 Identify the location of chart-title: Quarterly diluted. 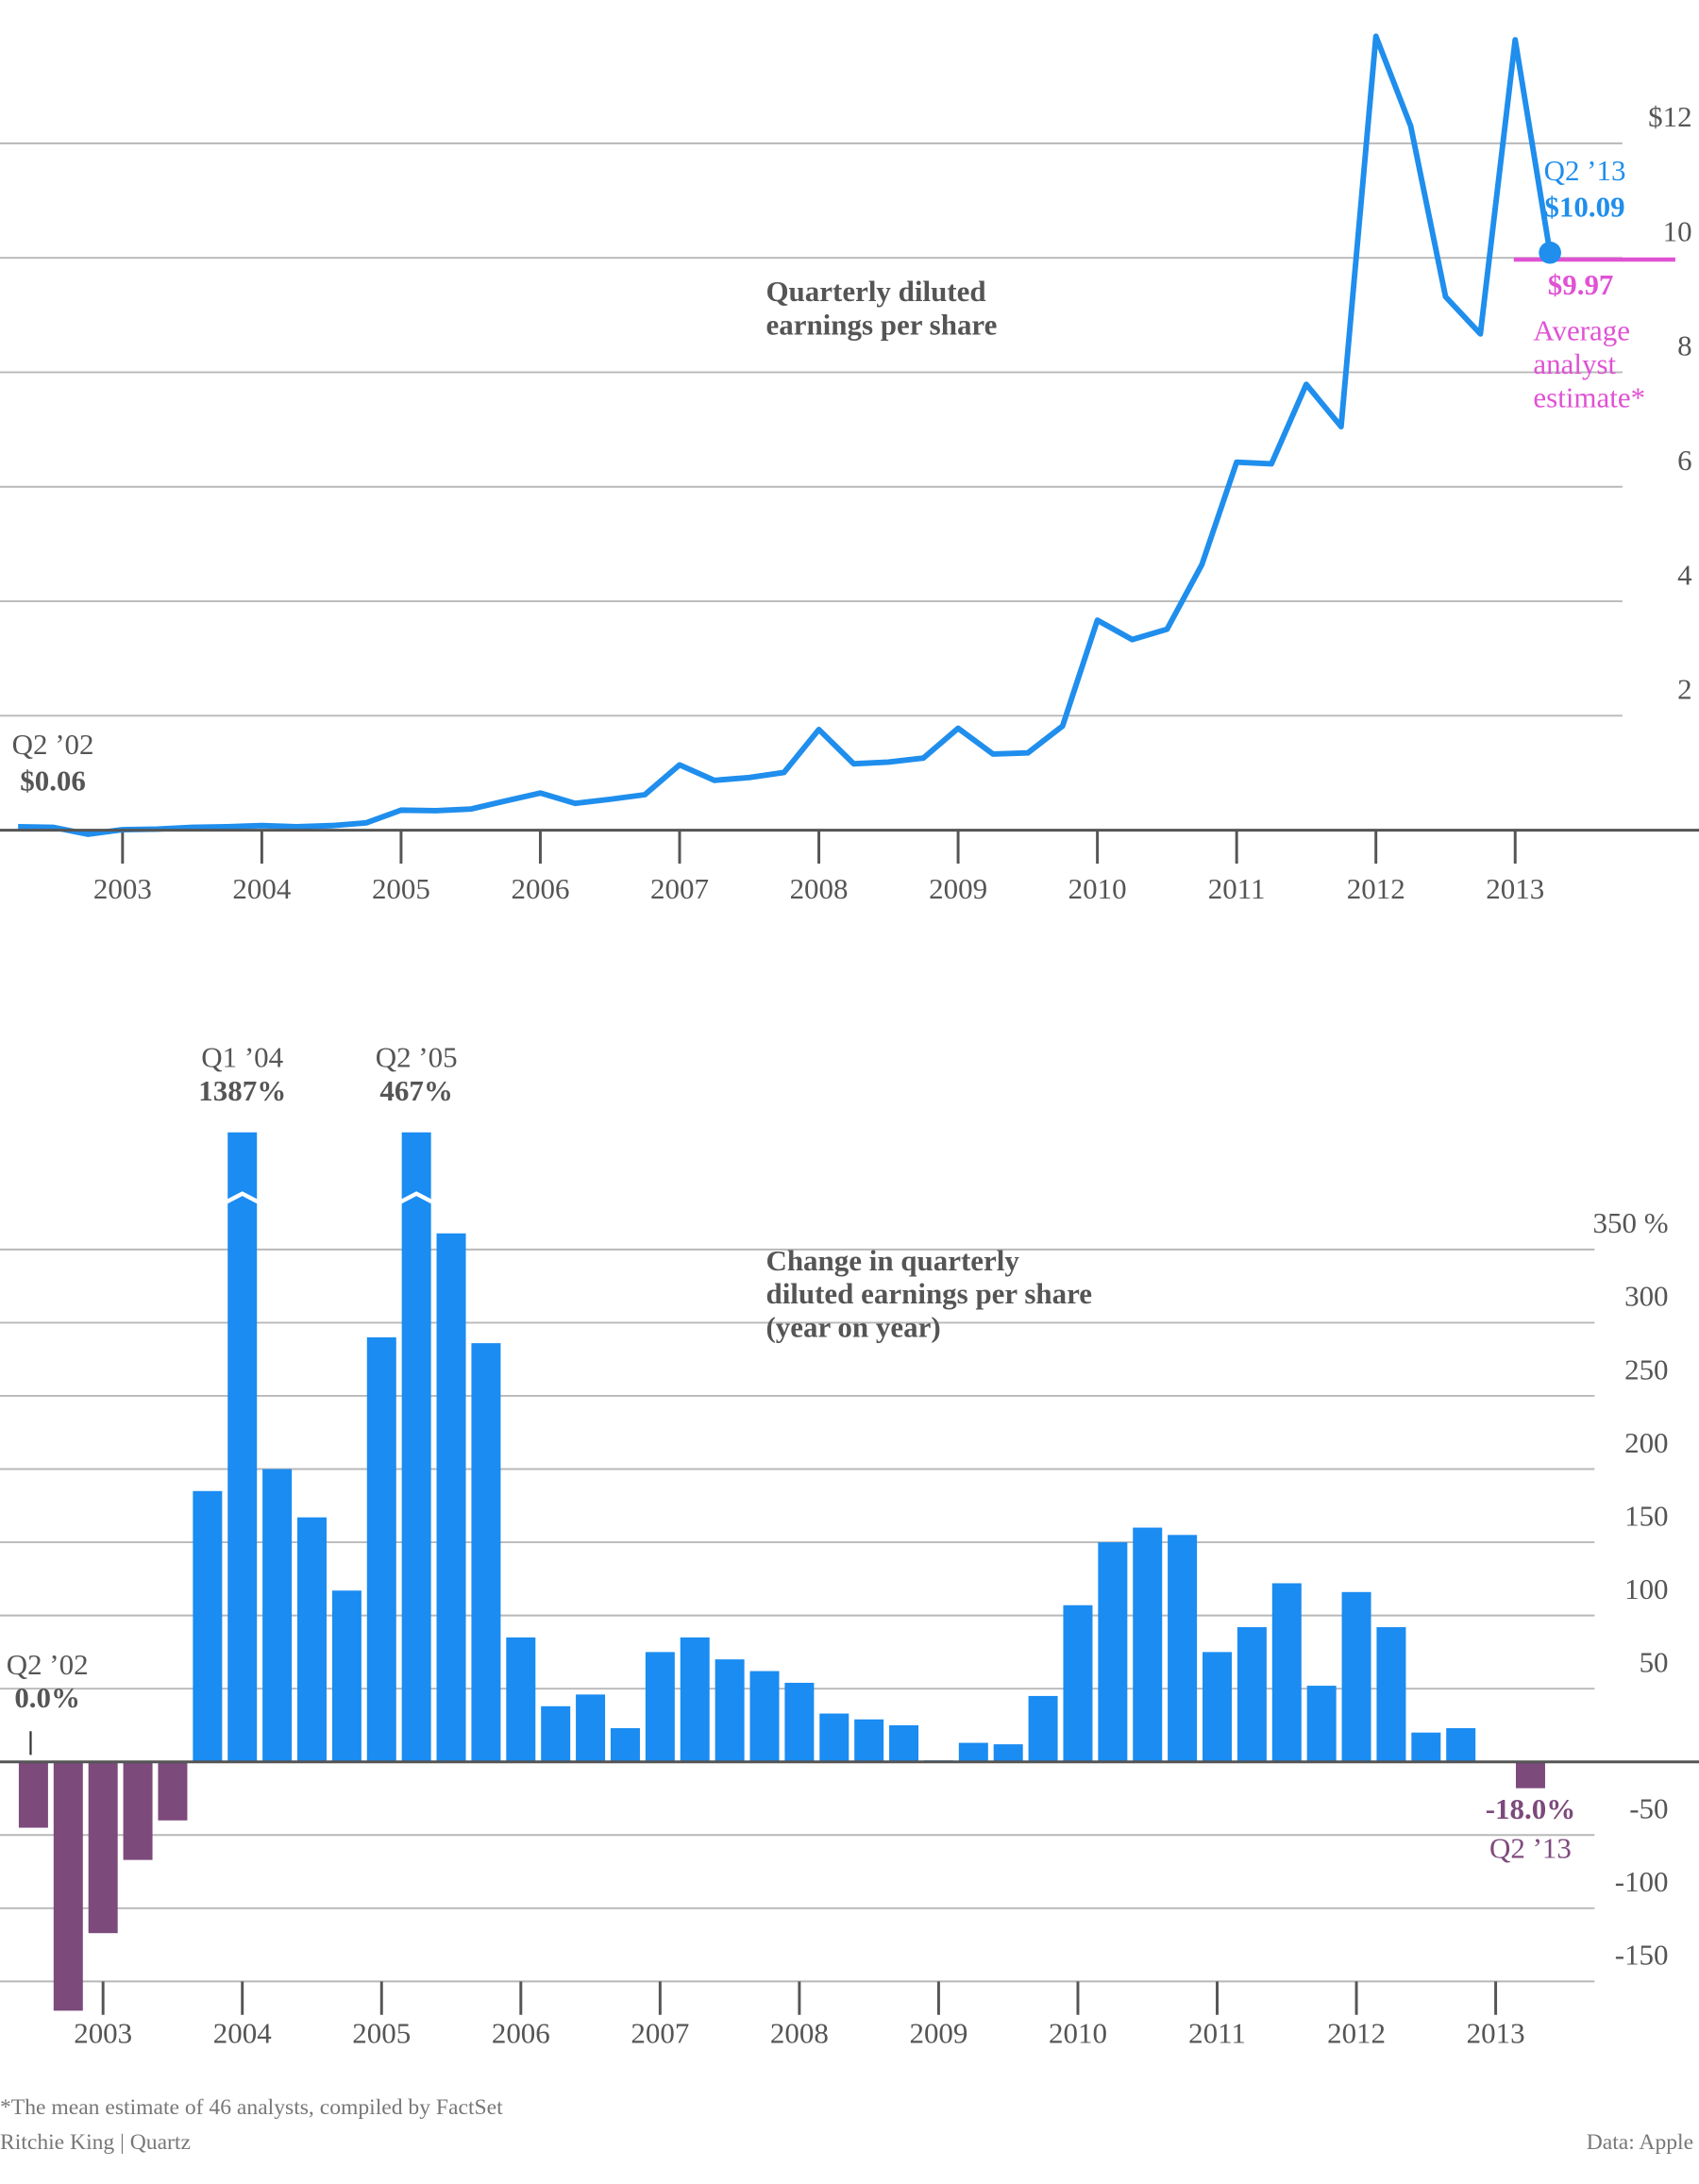
(875, 291).